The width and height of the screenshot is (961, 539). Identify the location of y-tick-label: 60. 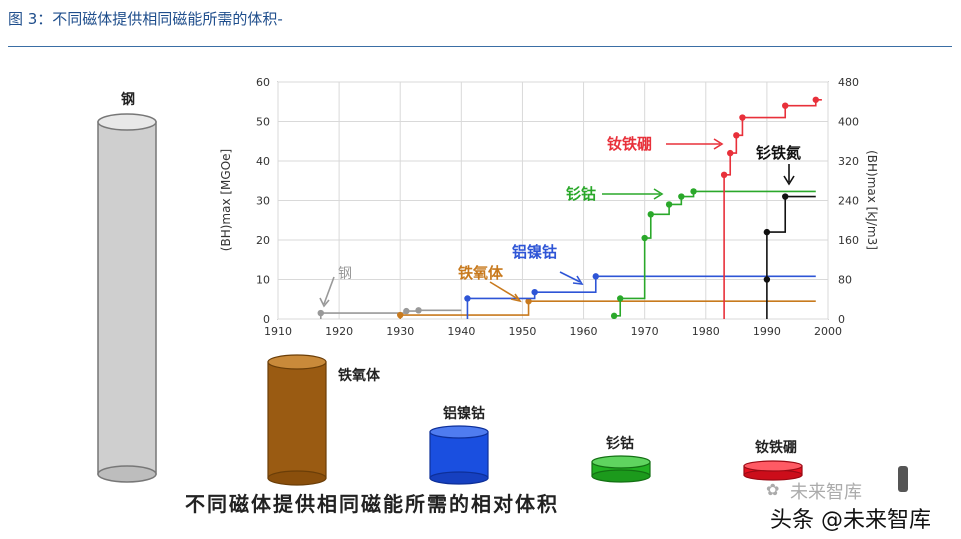
(263, 82).